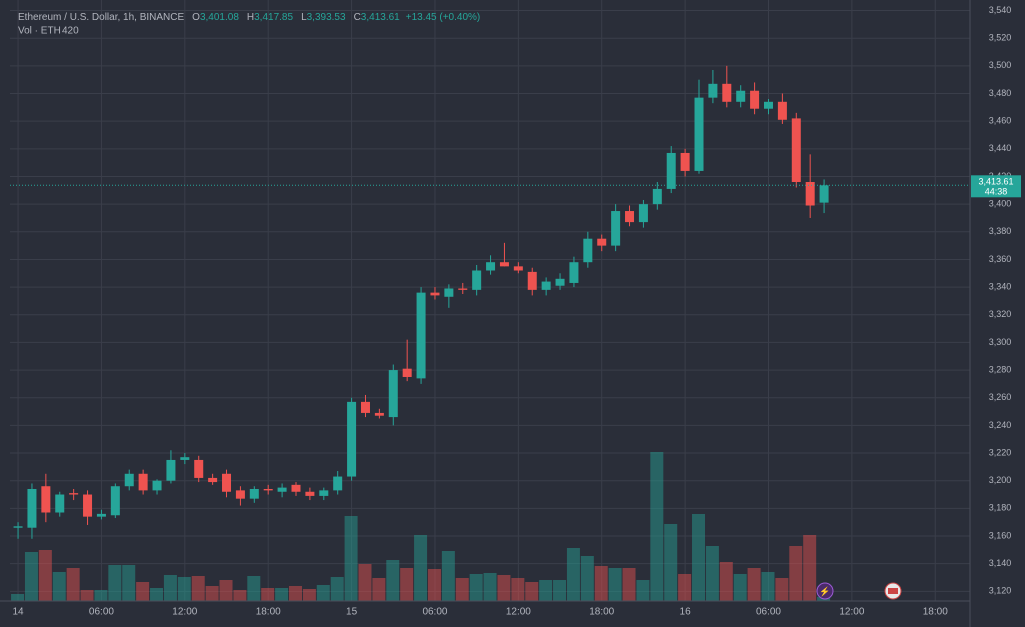 Image resolution: width=1025 pixels, height=627 pixels. I want to click on ohlc-label: L, so click(304, 17).